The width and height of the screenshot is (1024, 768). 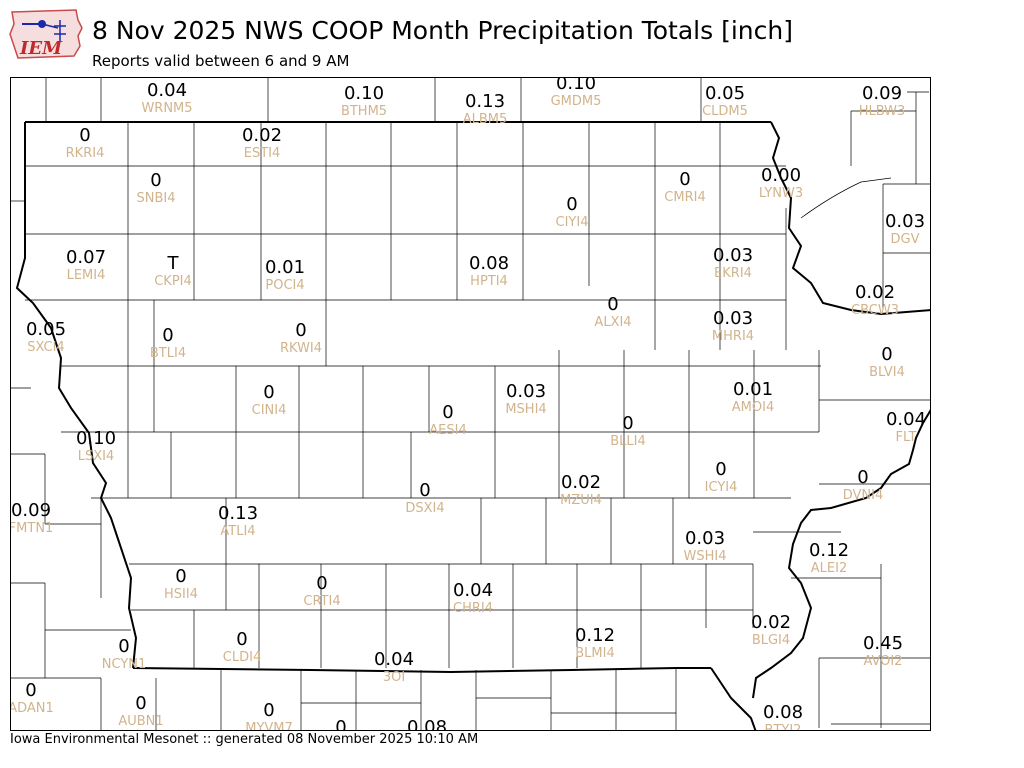 What do you see at coordinates (269, 401) in the screenshot?
I see `station-marker: 0 CINI4` at bounding box center [269, 401].